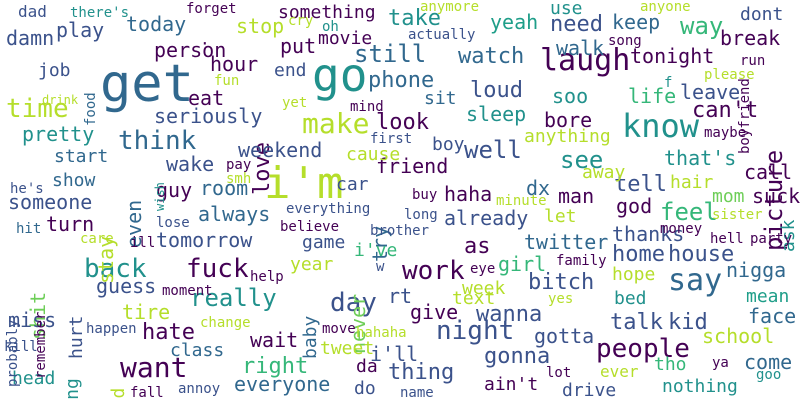 Image resolution: width=800 pixels, height=400 pixels. What do you see at coordinates (771, 239) in the screenshot?
I see `word-party: party` at bounding box center [771, 239].